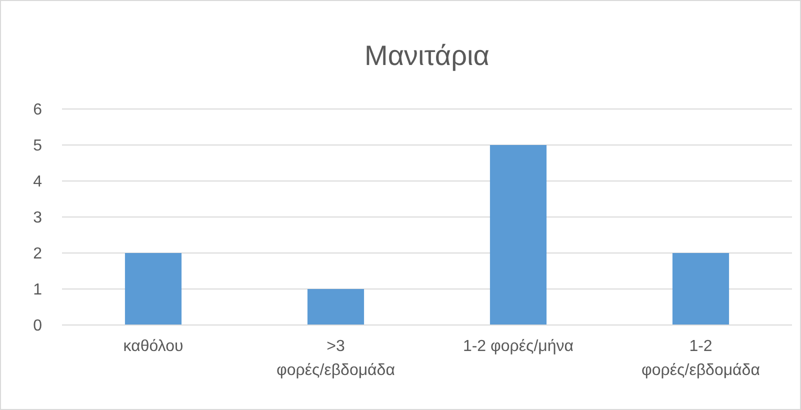 This screenshot has width=801, height=410. I want to click on y-tick-label: 2, so click(37, 254).